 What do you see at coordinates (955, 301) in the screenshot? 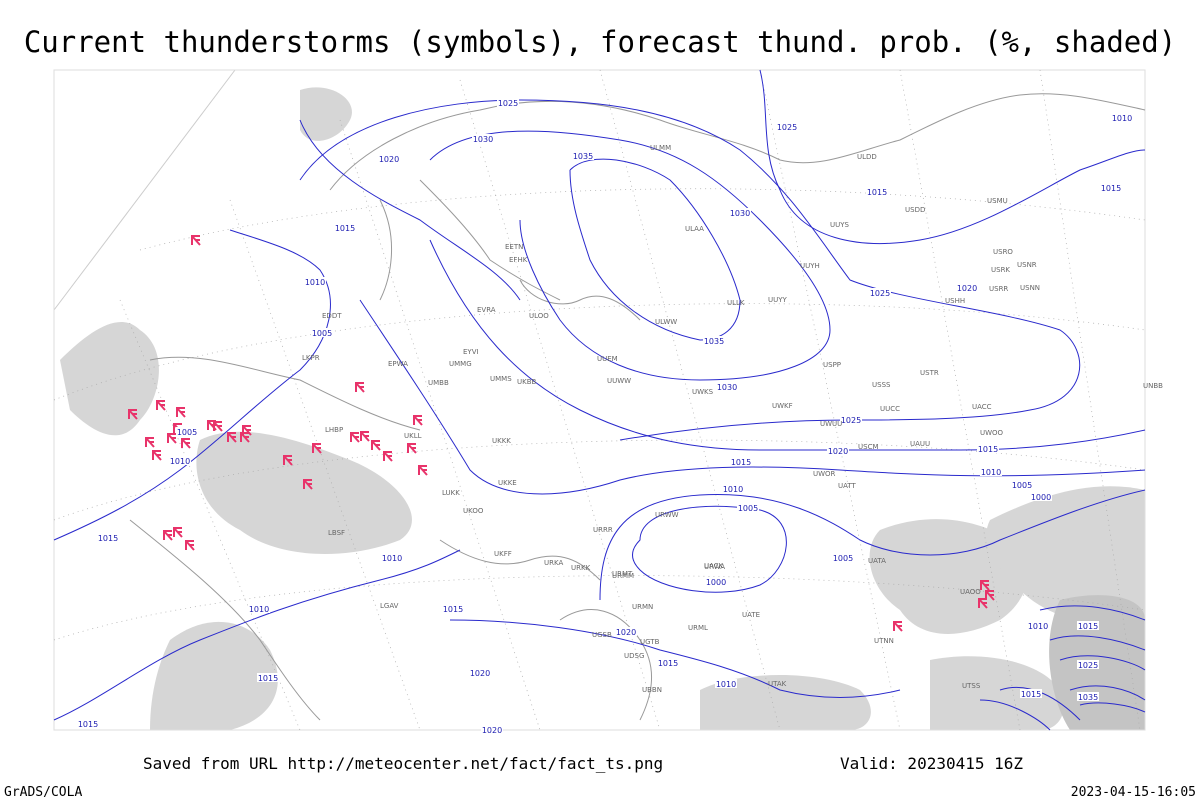
I see `station-code: USHH` at bounding box center [955, 301].